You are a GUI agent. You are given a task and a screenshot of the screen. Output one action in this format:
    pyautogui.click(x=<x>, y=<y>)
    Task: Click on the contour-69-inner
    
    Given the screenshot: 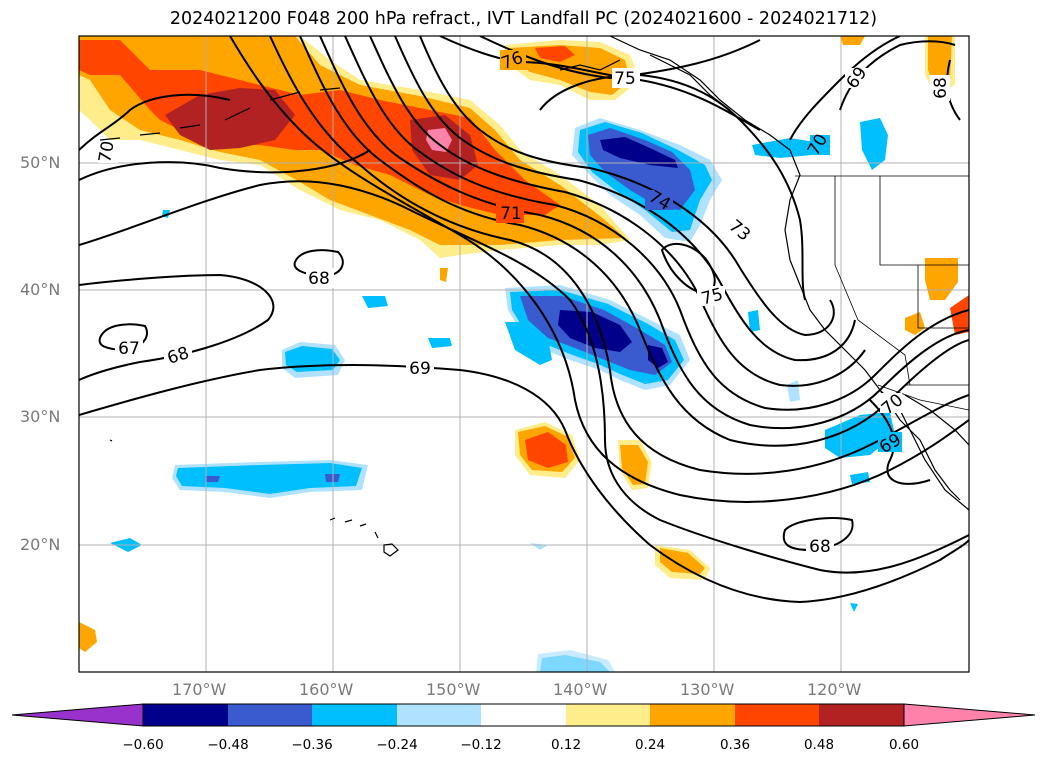 What is the action you would take?
    pyautogui.click(x=225, y=165)
    